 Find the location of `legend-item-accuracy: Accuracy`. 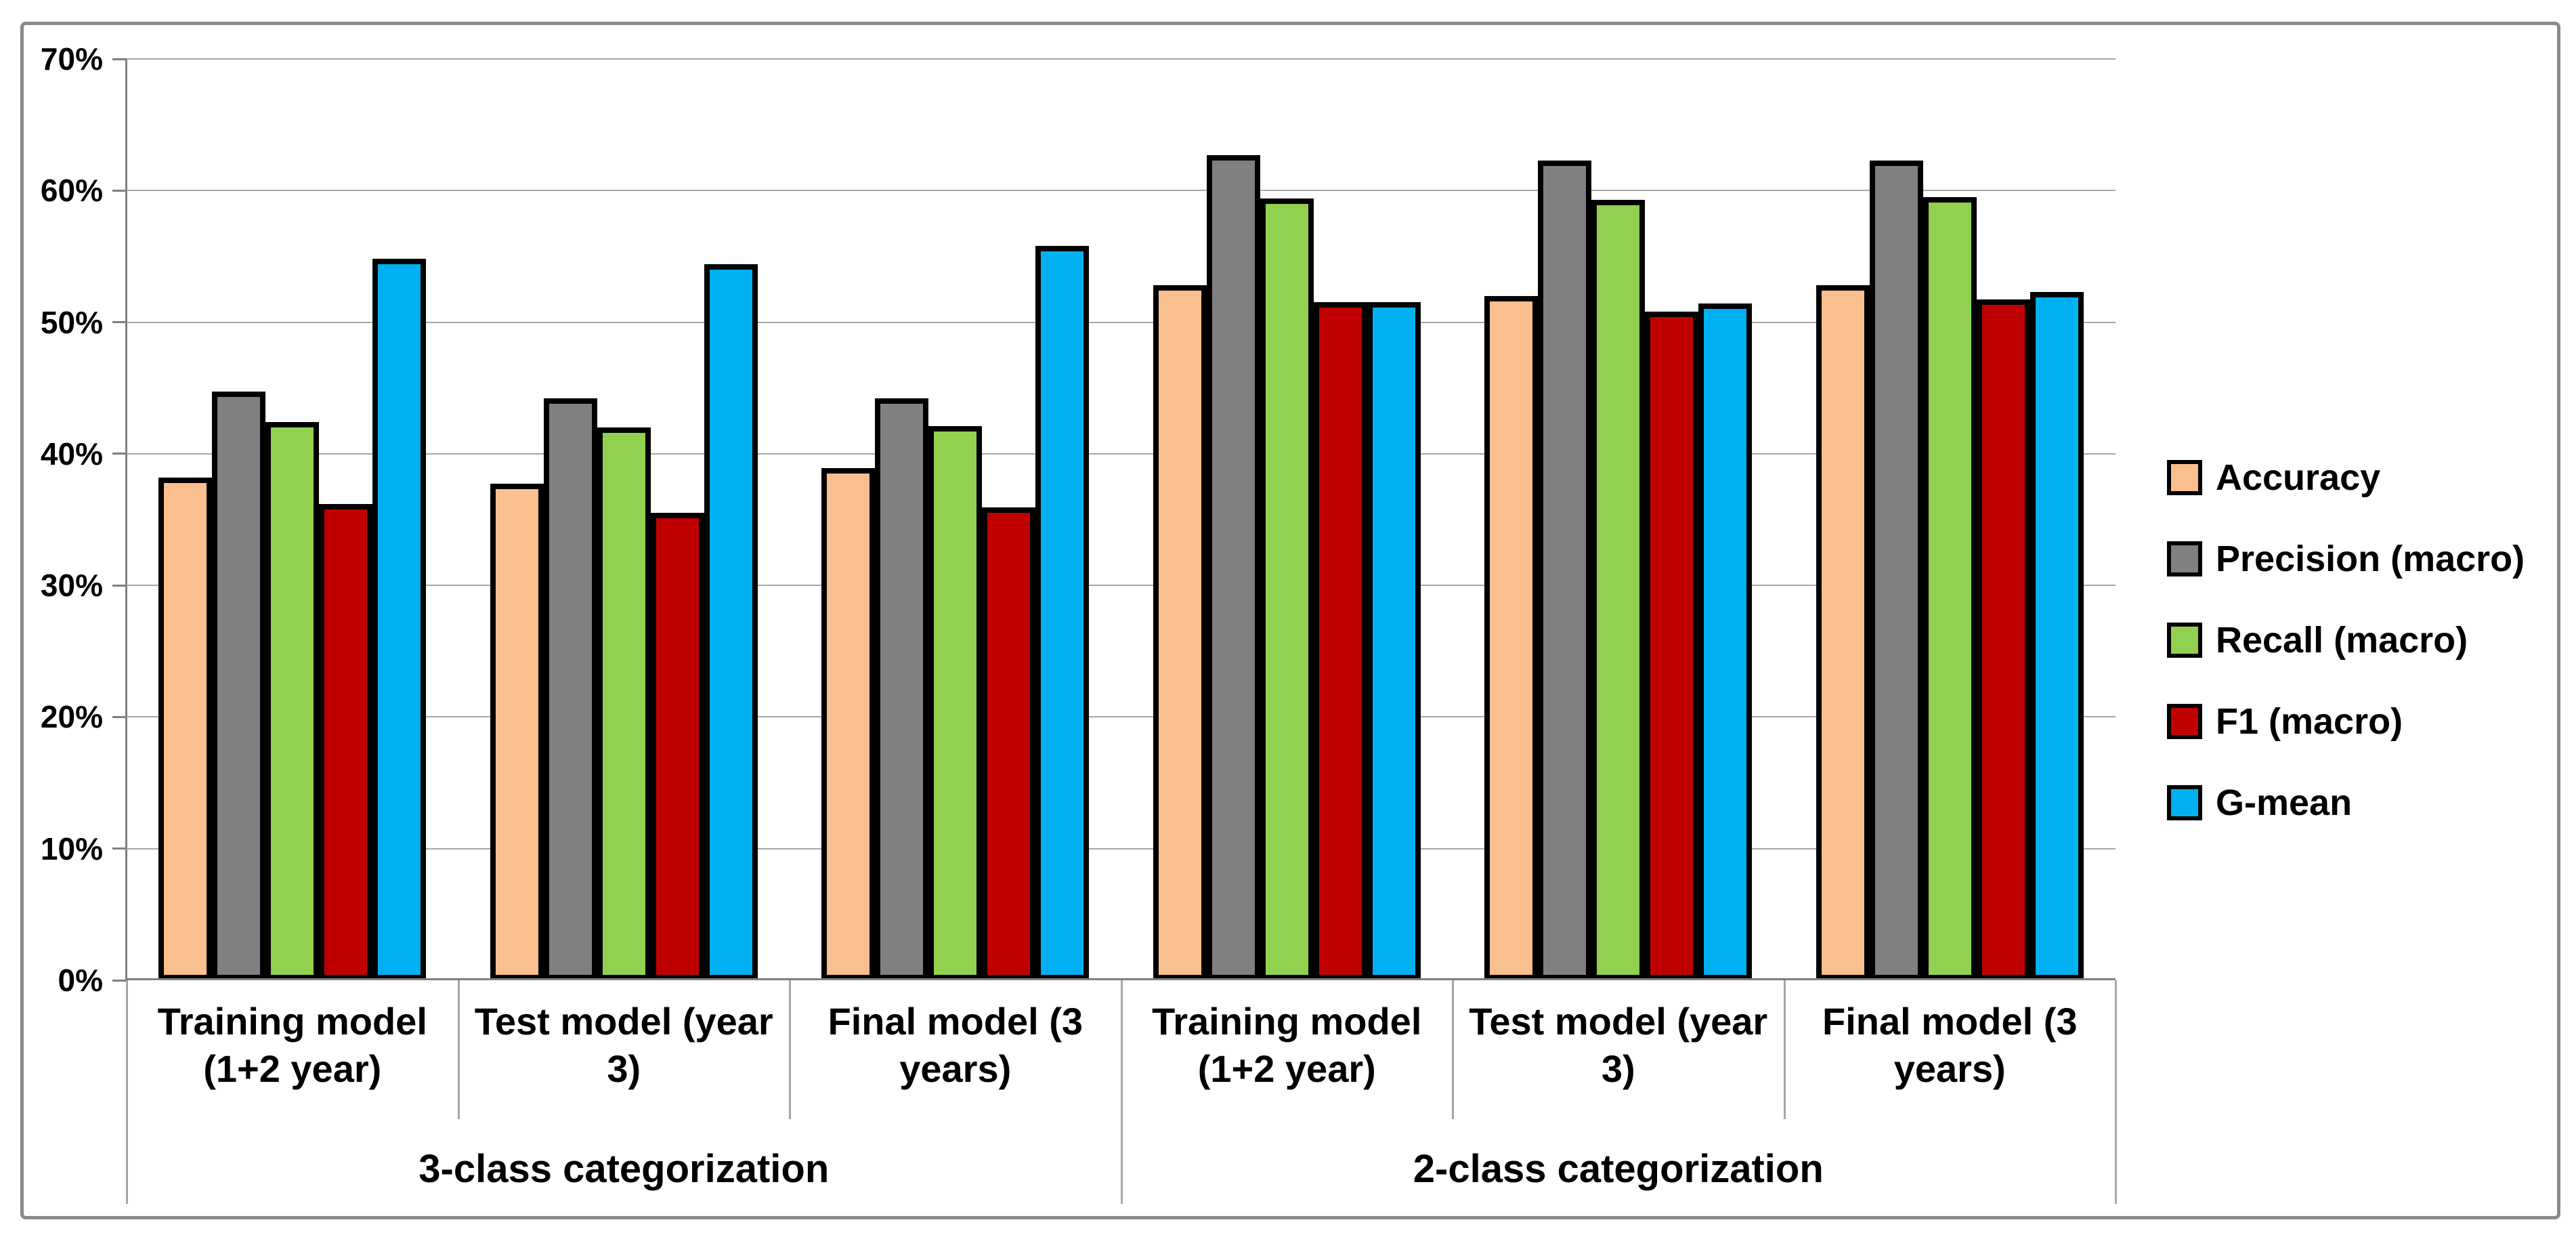

legend-item-accuracy: Accuracy is located at coordinates (2346, 478).